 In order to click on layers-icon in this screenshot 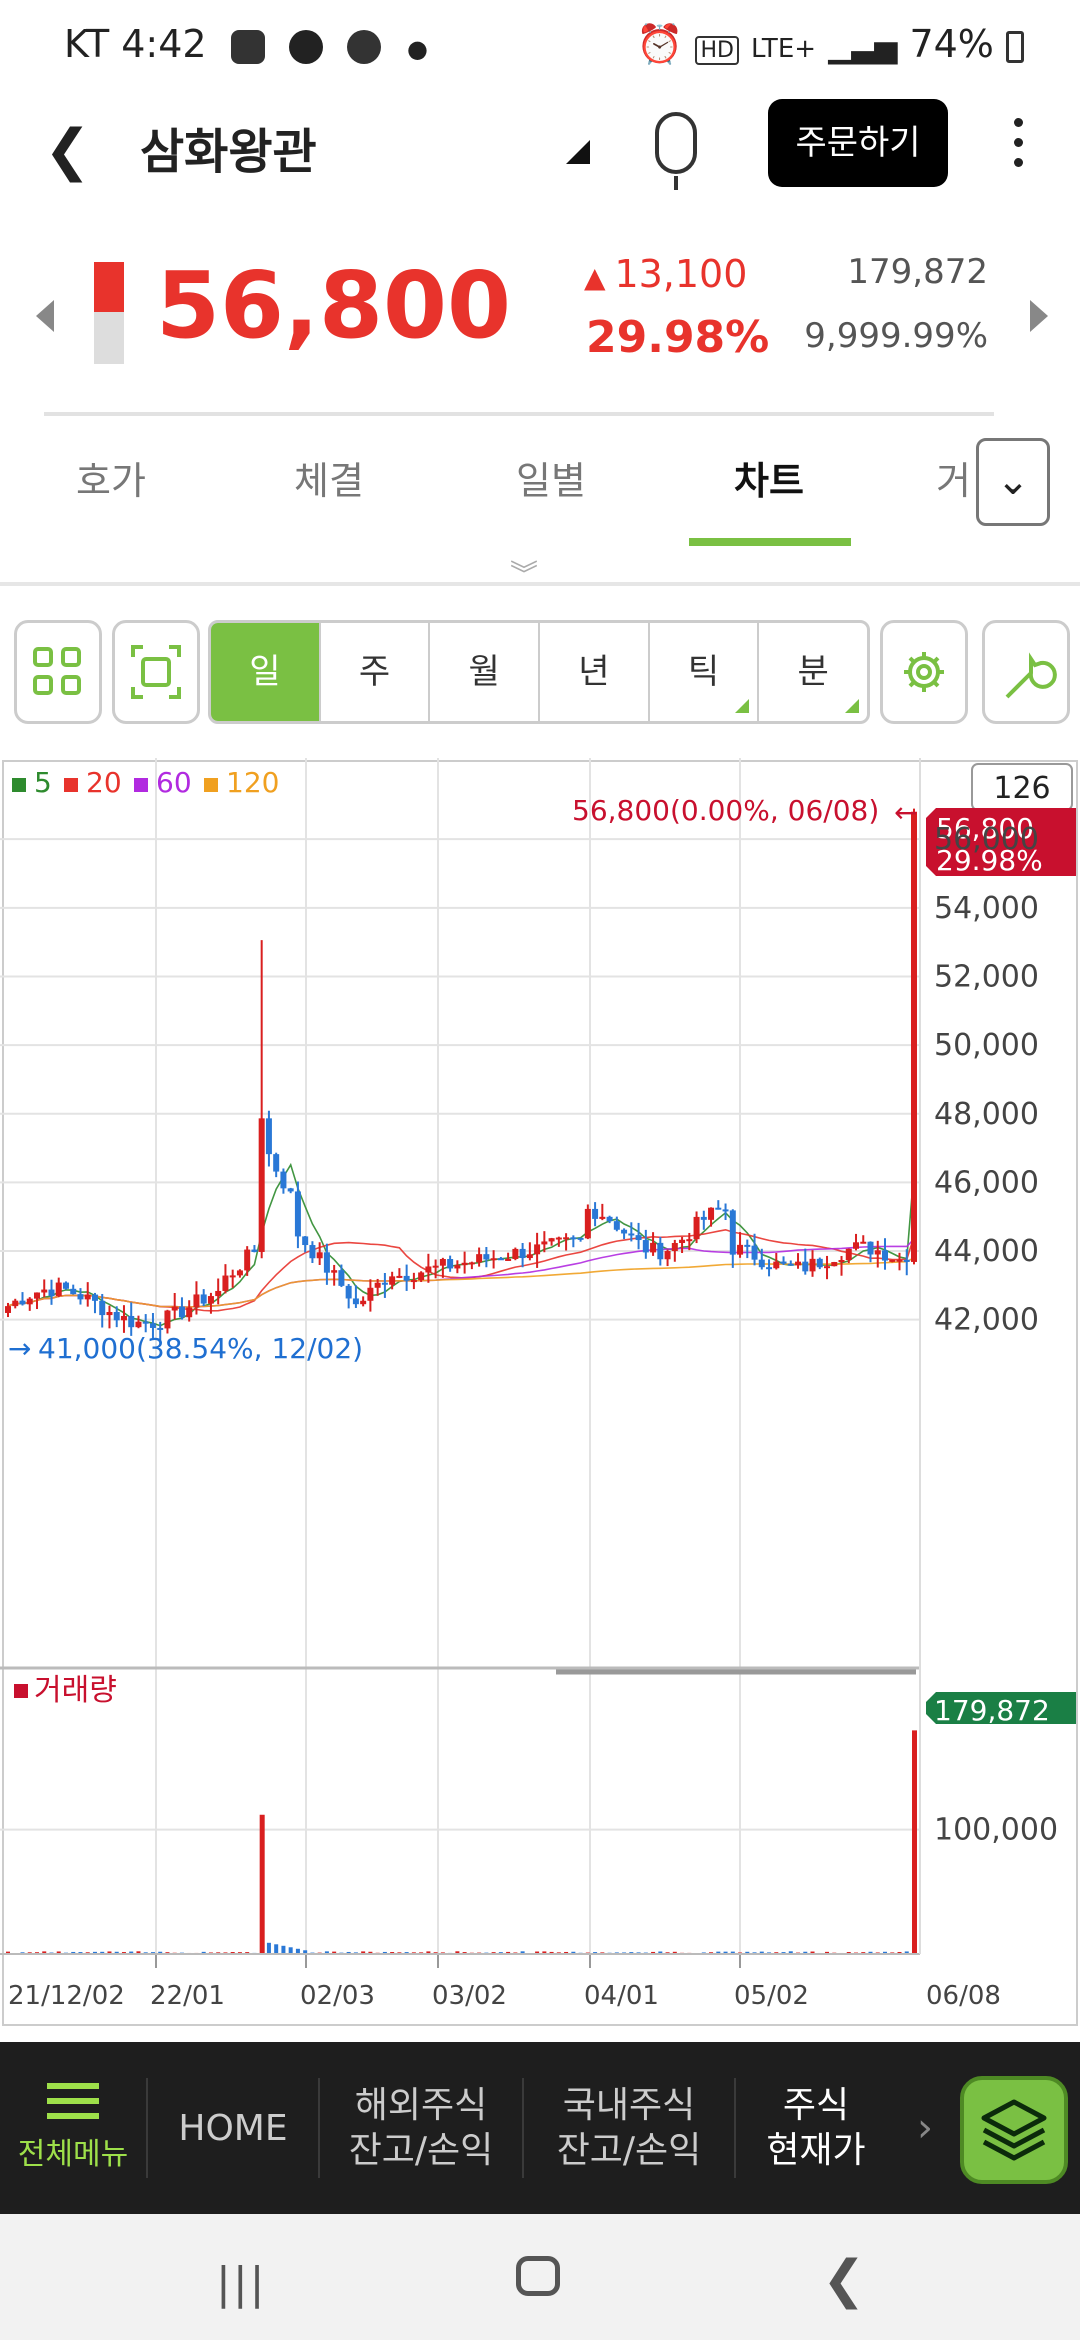, I will do `click(1014, 2130)`.